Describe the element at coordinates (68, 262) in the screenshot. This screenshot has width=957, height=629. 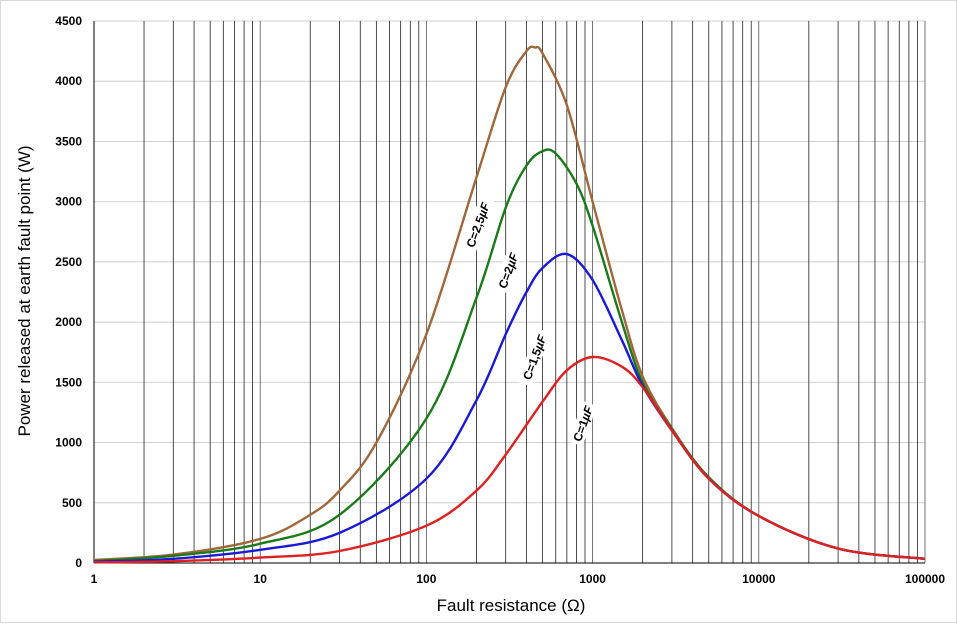
I see `y-tick-label: 2500` at that location.